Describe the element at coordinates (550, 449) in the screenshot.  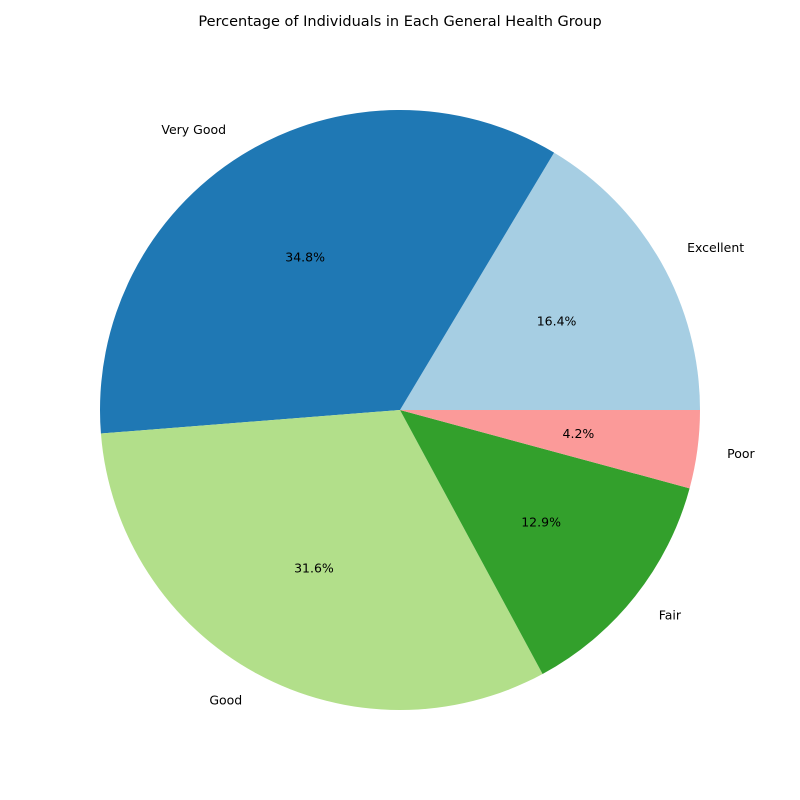
I see `pie-slice-poor` at that location.